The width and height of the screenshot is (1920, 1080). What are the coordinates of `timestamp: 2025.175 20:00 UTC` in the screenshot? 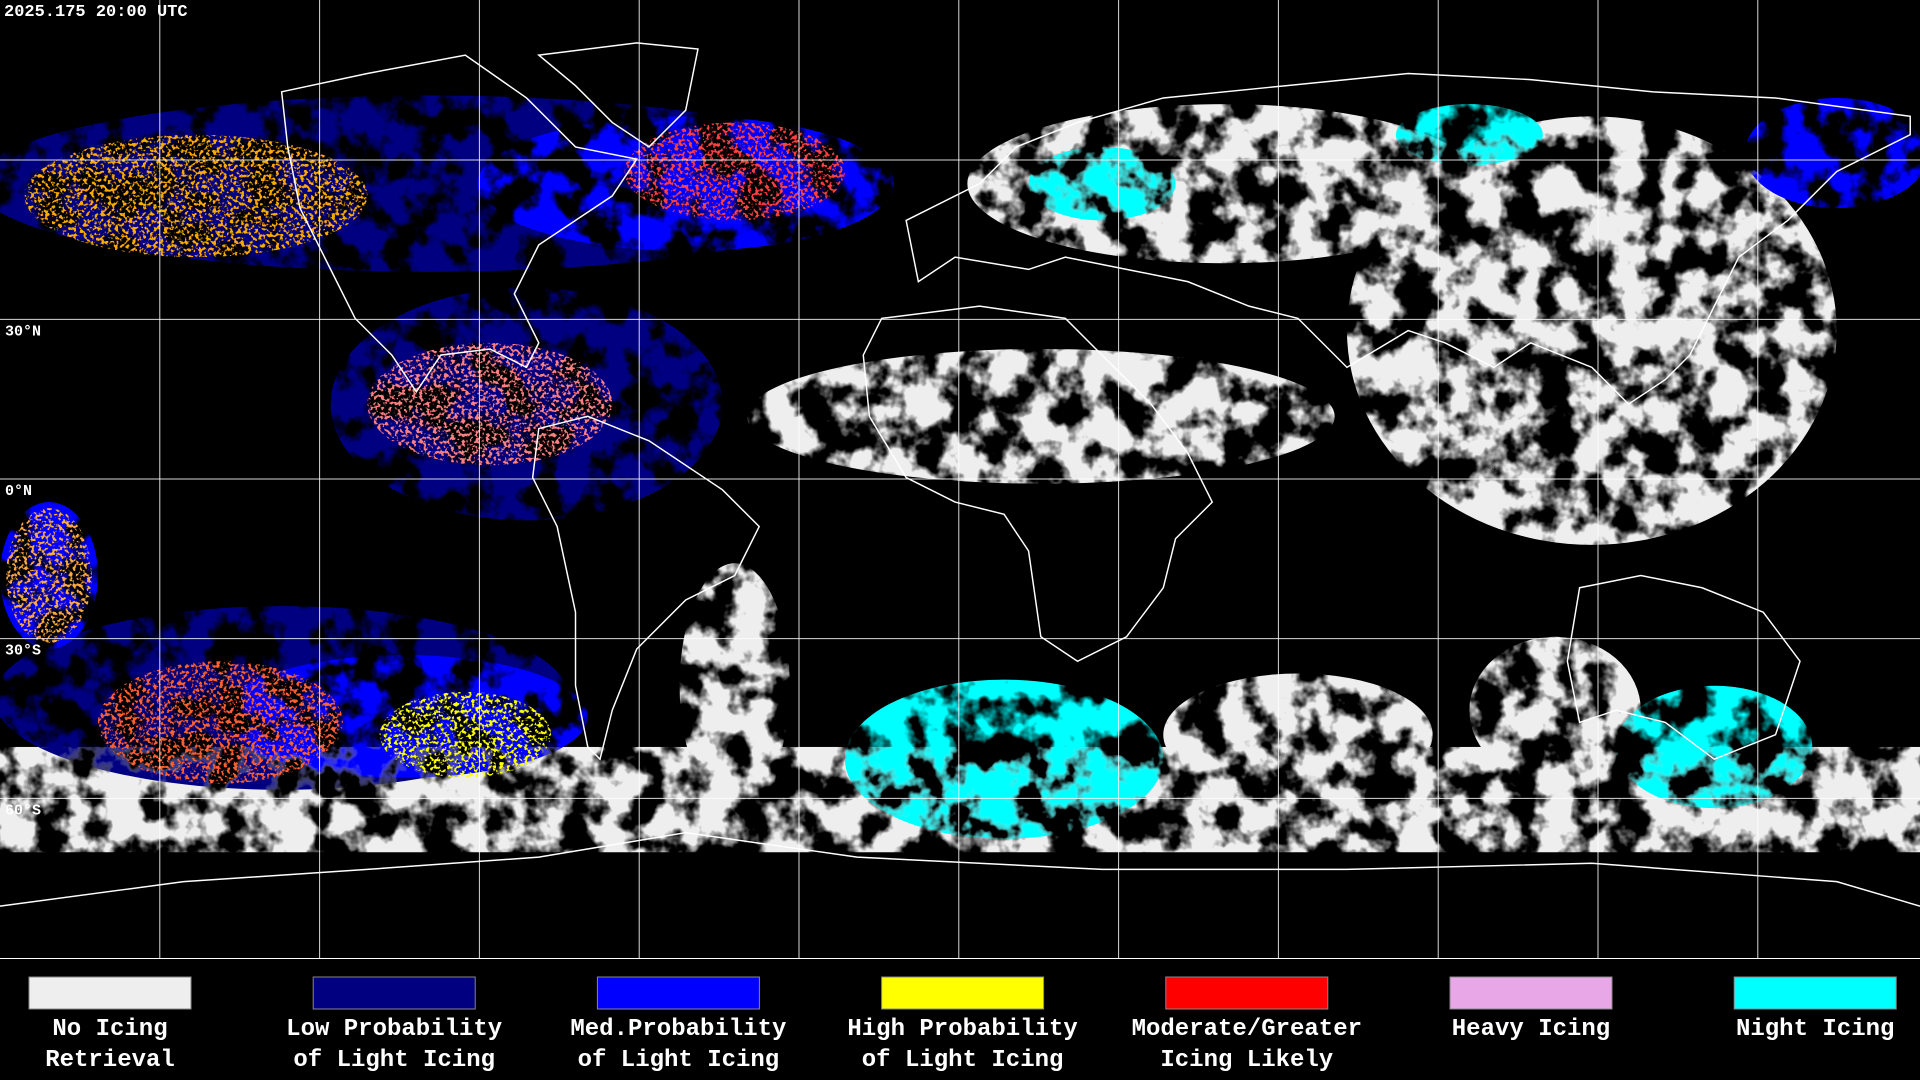 It's located at (96, 12).